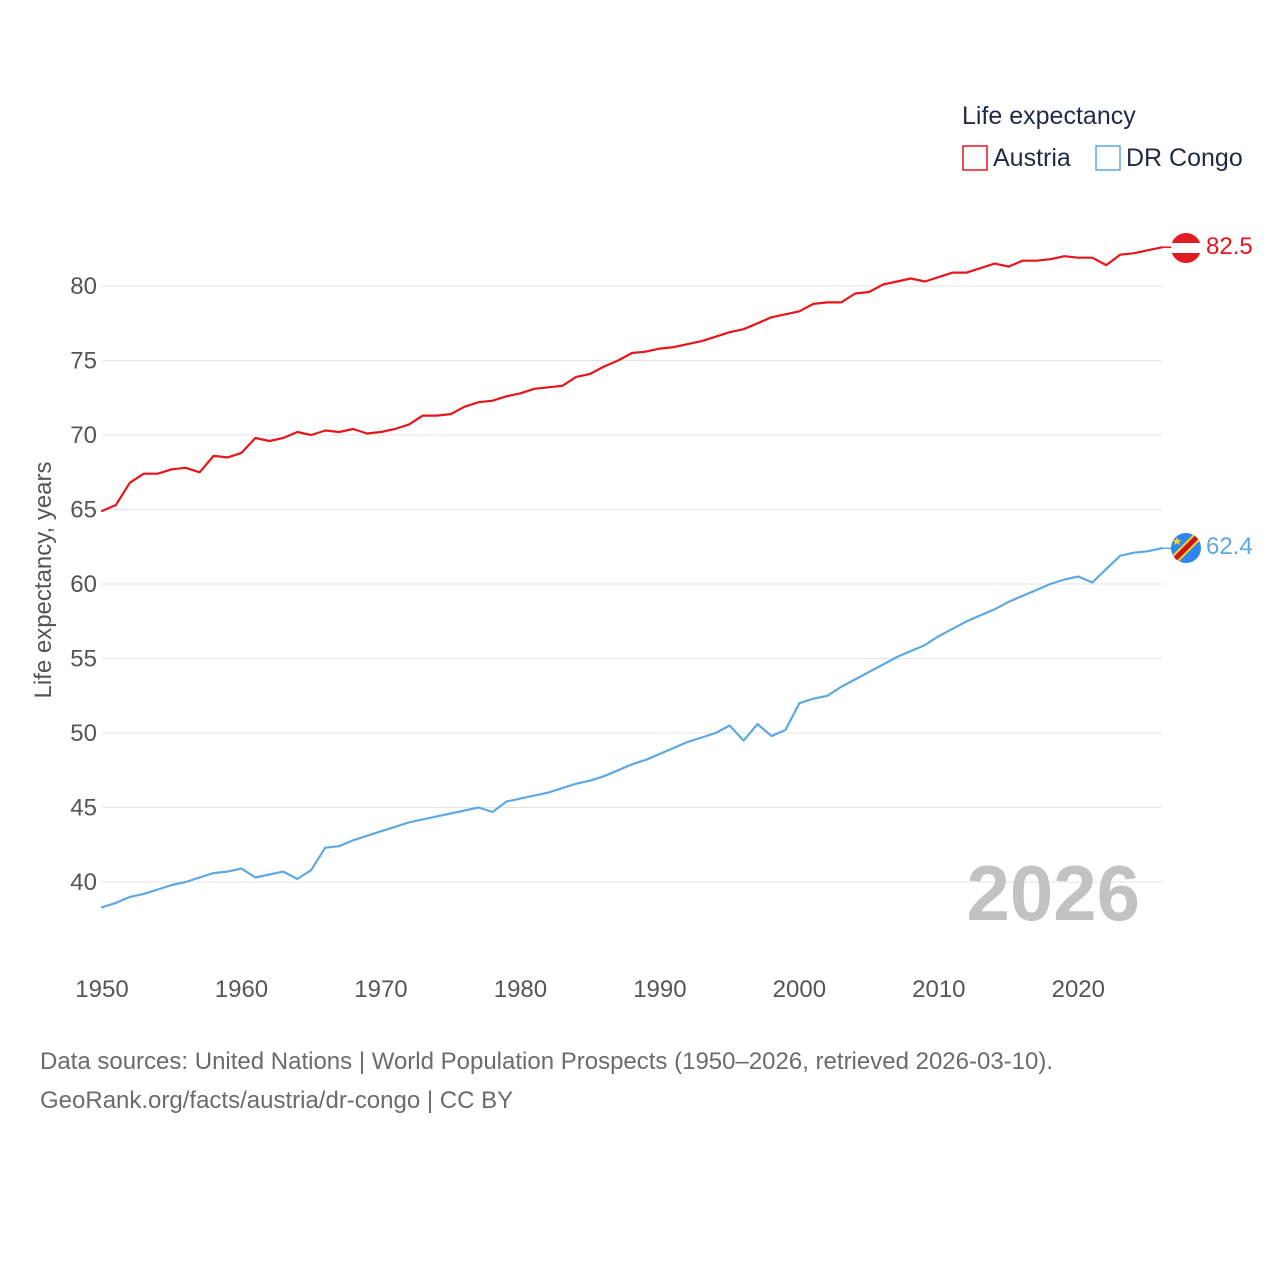 The width and height of the screenshot is (1280, 1280). I want to click on y-tick-label: 70, so click(83, 435).